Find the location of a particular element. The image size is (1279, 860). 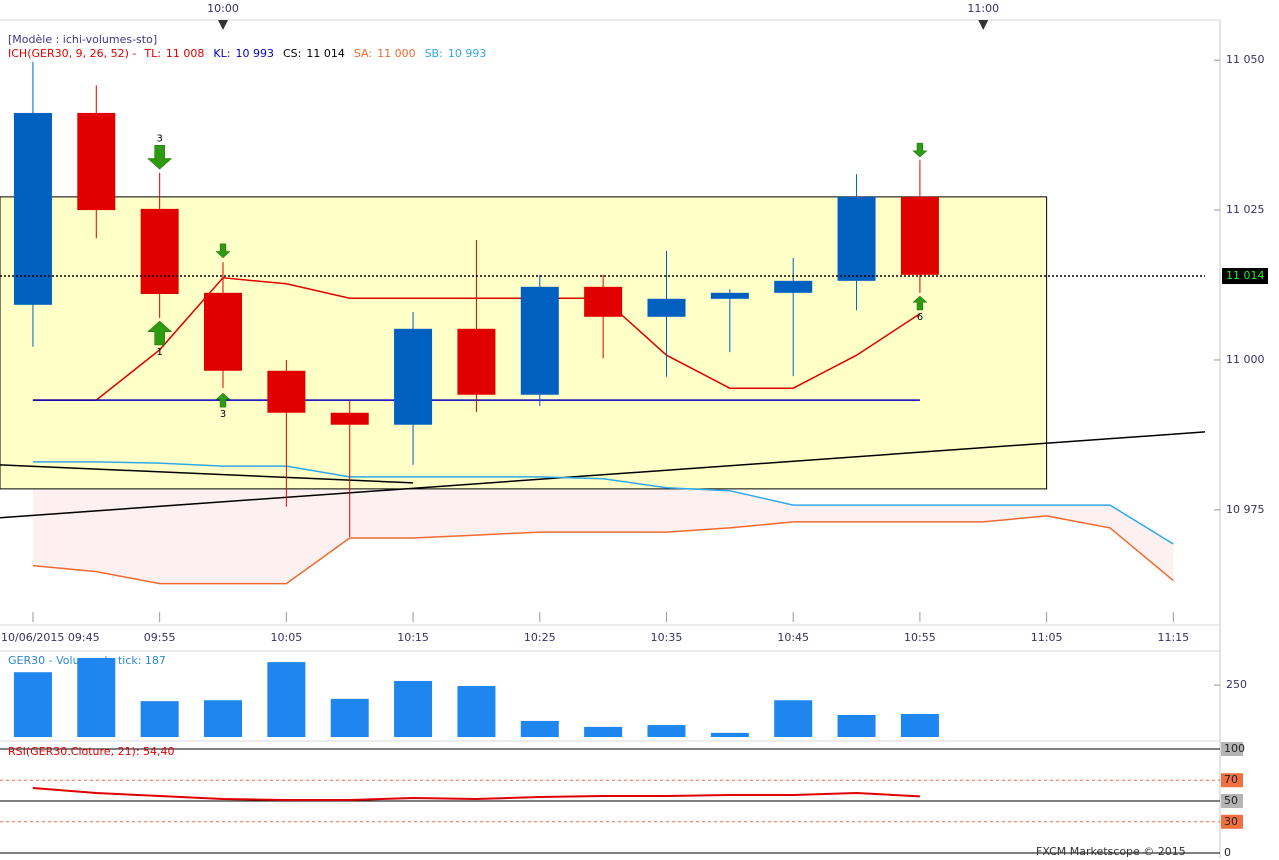

y-tick-label: 11 050 is located at coordinates (1245, 59).